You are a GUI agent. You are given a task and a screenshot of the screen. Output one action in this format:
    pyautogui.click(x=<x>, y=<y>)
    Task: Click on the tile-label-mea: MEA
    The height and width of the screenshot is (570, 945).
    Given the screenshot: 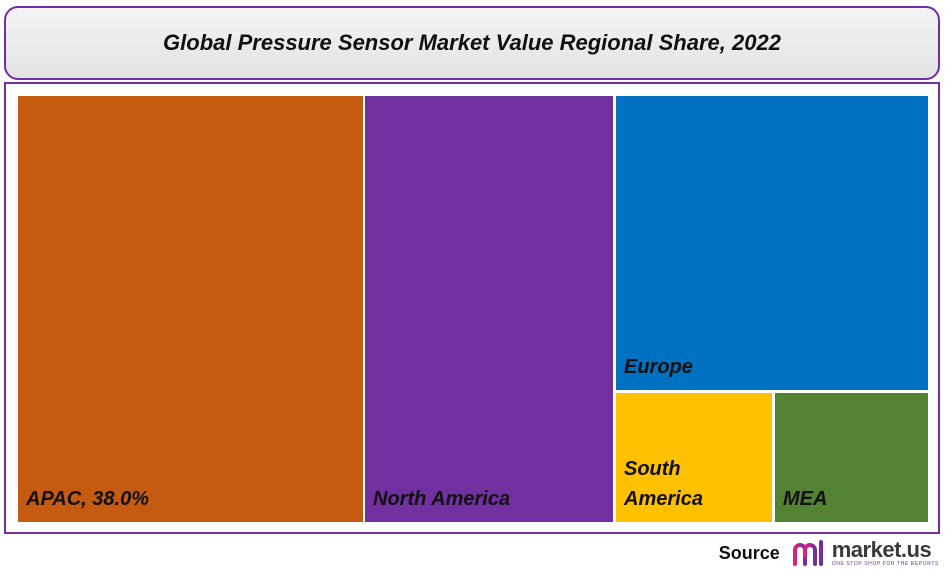 What is the action you would take?
    pyautogui.click(x=805, y=499)
    